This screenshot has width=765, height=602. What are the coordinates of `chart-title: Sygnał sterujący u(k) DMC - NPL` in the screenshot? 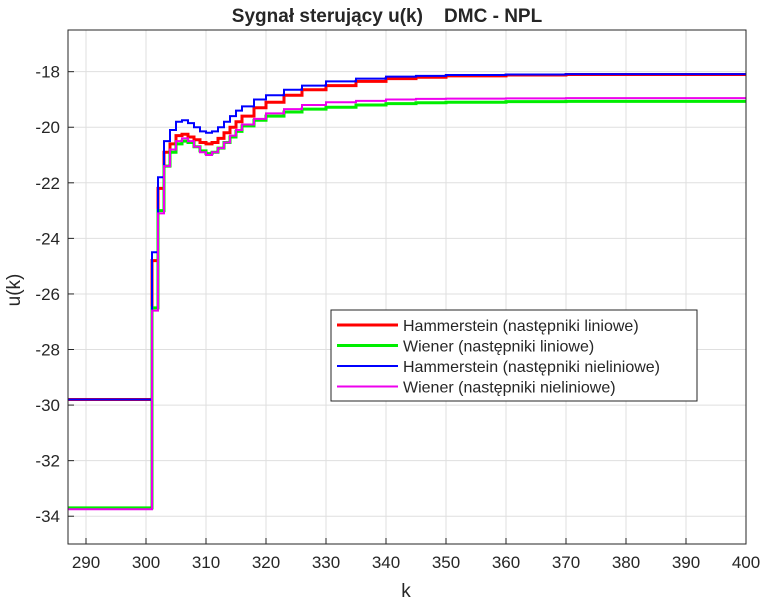 It's located at (387, 16).